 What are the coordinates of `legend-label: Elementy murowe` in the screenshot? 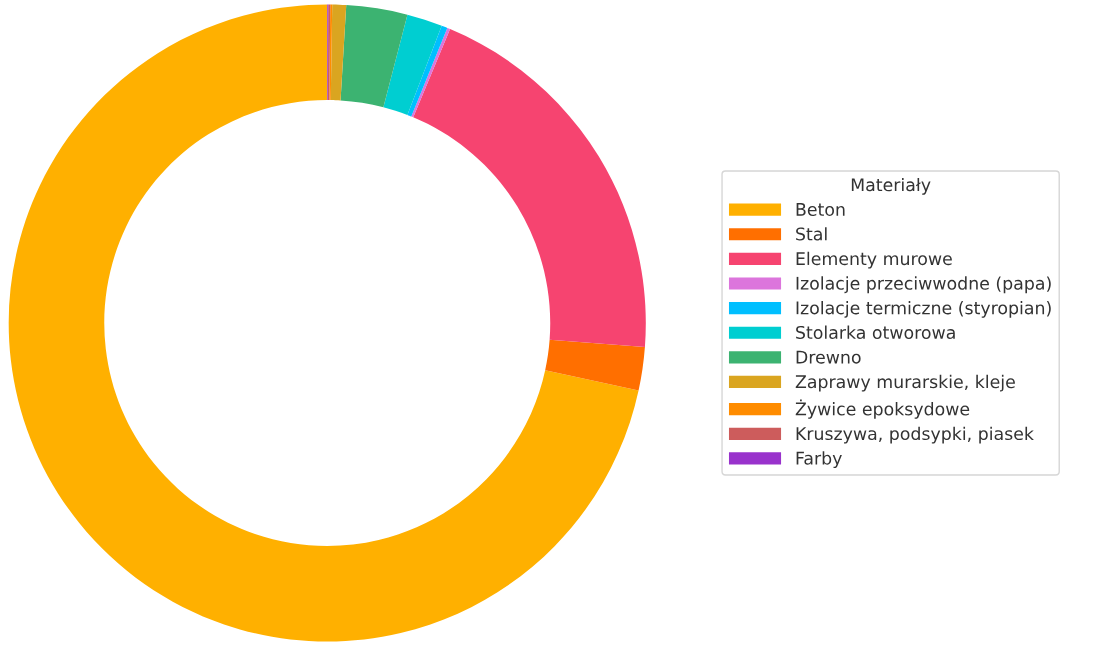 It's located at (874, 260).